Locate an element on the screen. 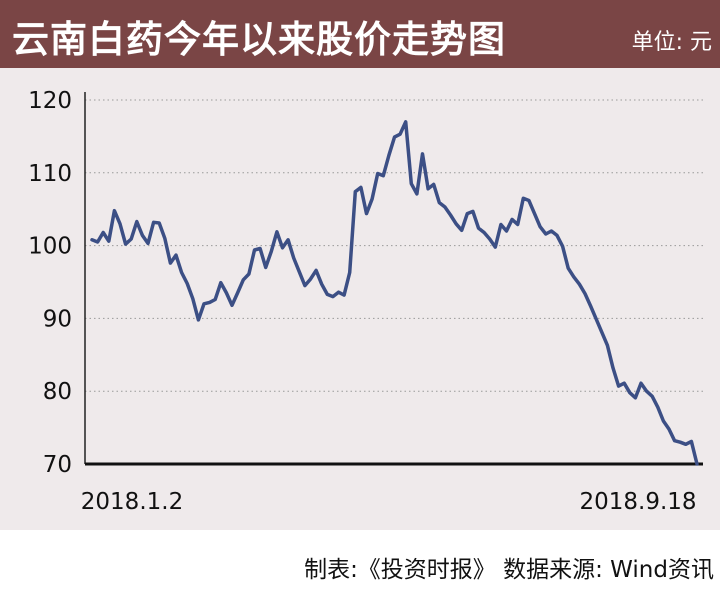 The image size is (720, 598). y-tick-label: 110 is located at coordinates (50, 174).